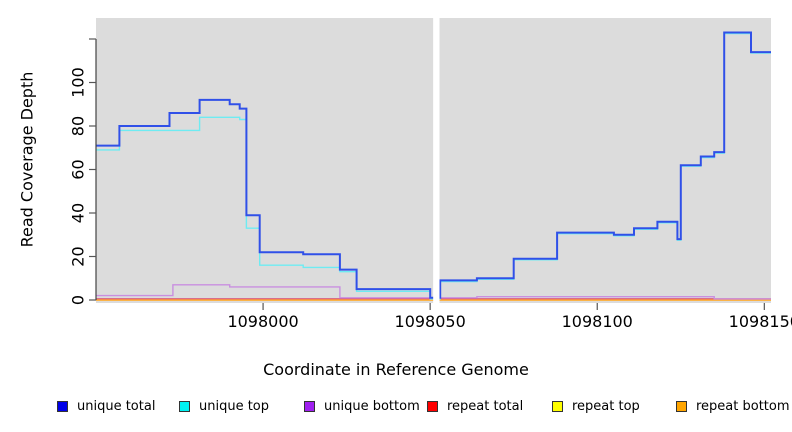 The width and height of the screenshot is (792, 432). I want to click on y-axis-title: Read Coverage Depth, so click(27, 159).